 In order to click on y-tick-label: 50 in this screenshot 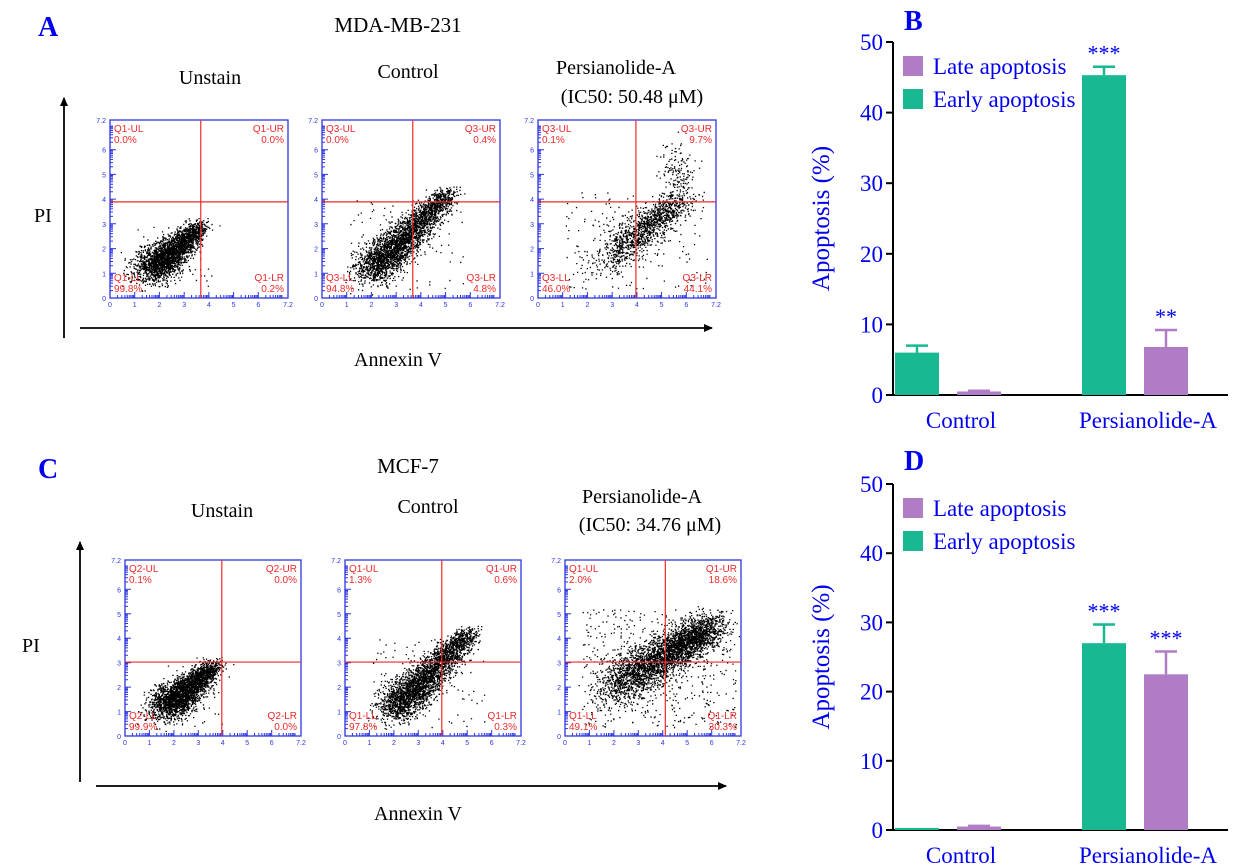, I will do `click(871, 484)`.